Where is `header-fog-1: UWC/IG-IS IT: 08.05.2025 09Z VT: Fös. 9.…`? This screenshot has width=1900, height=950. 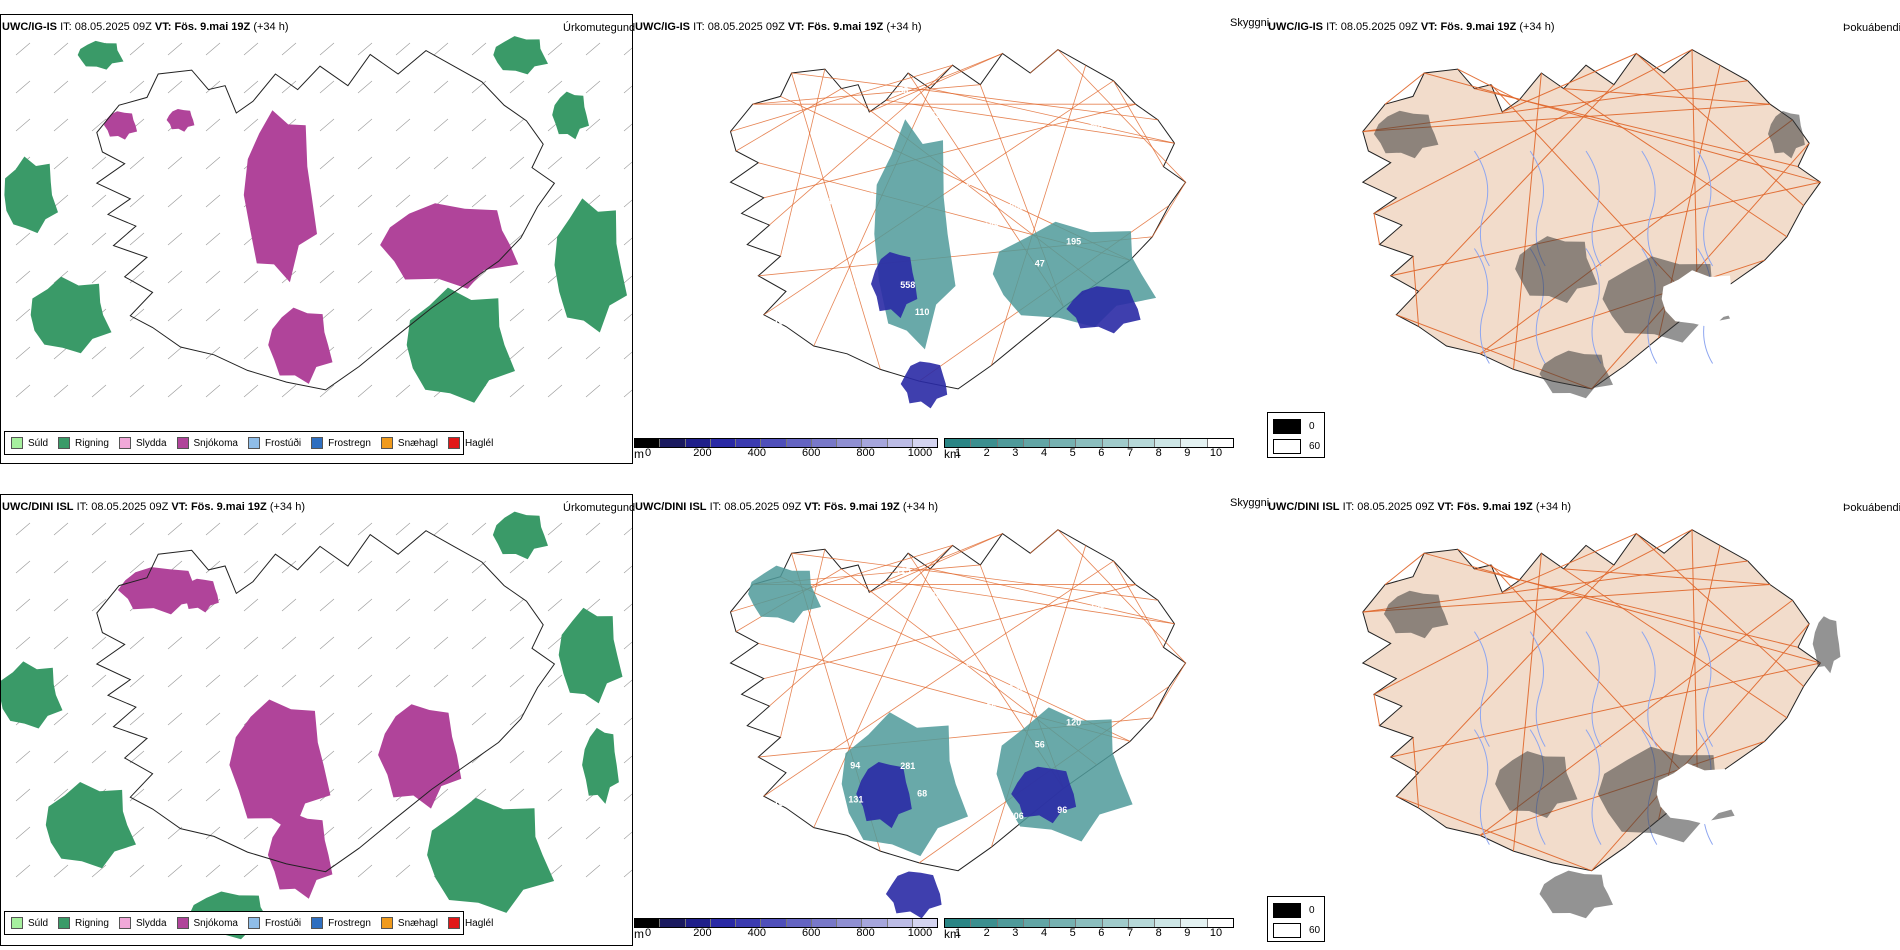
header-fog-1: UWC/IG-IS IT: 08.05.2025 09Z VT: Fös. 9.… is located at coordinates (1411, 27).